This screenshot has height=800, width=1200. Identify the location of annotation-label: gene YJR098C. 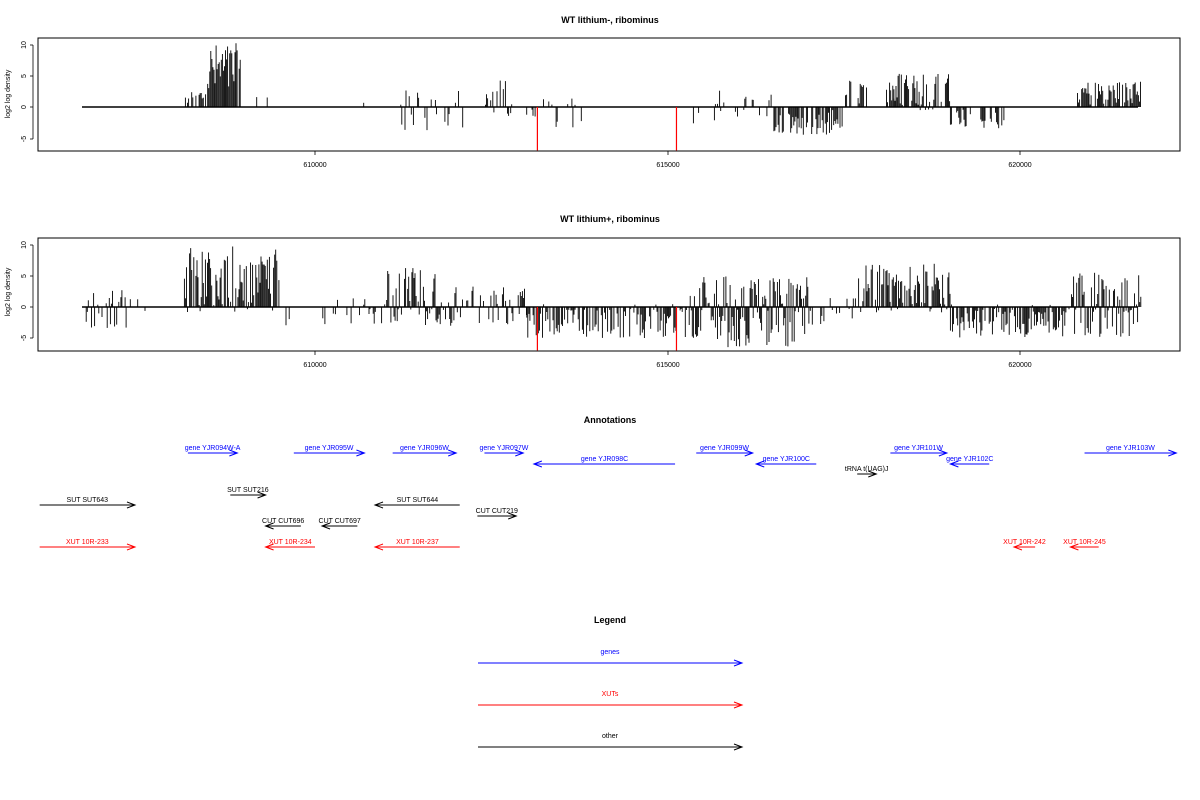
(604, 459).